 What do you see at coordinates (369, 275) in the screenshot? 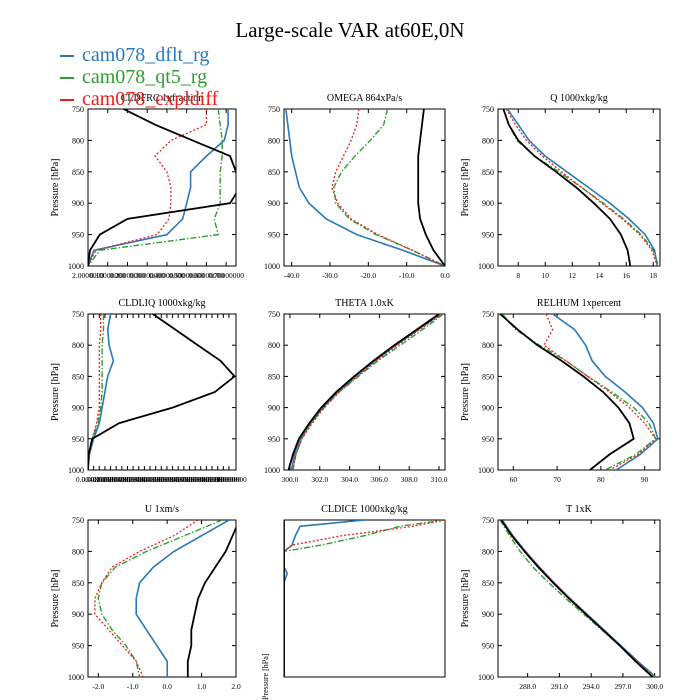
I see `x-tick-label: -20.0` at bounding box center [369, 275].